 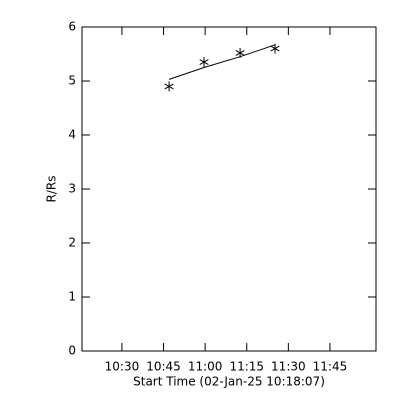 What do you see at coordinates (72, 189) in the screenshot?
I see `y-tick-label: 3` at bounding box center [72, 189].